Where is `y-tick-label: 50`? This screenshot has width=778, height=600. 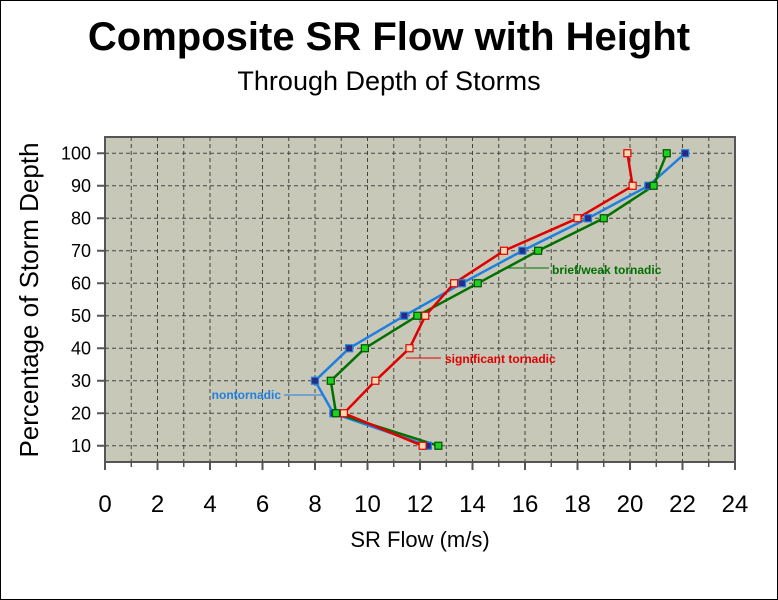
y-tick-label: 50 is located at coordinates (81, 316).